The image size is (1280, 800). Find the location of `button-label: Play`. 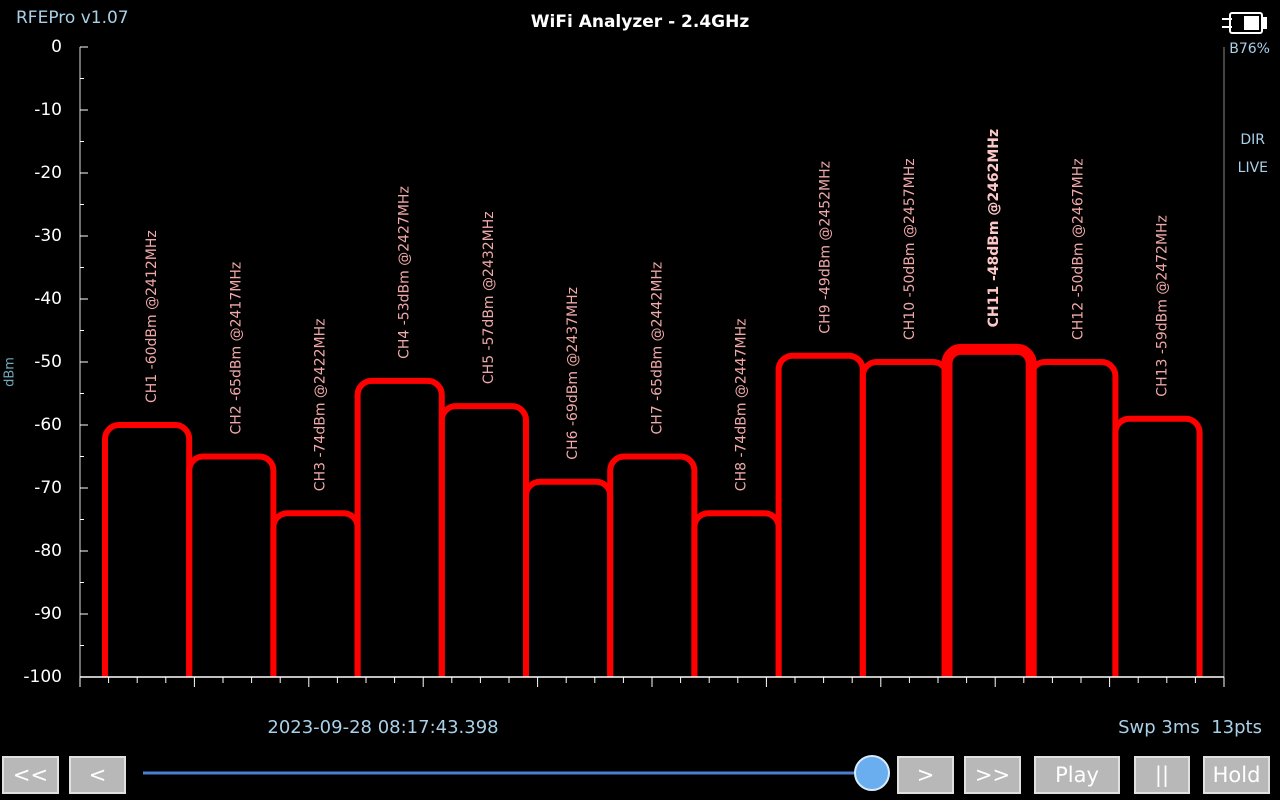

button-label: Play is located at coordinates (1077, 775).